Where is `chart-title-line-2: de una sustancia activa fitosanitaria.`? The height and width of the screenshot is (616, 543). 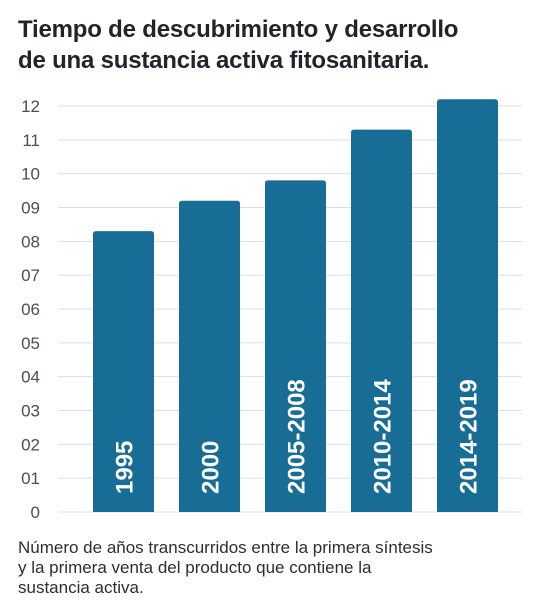 chart-title-line-2: de una sustancia activa fitosanitaria. is located at coordinates (224, 60).